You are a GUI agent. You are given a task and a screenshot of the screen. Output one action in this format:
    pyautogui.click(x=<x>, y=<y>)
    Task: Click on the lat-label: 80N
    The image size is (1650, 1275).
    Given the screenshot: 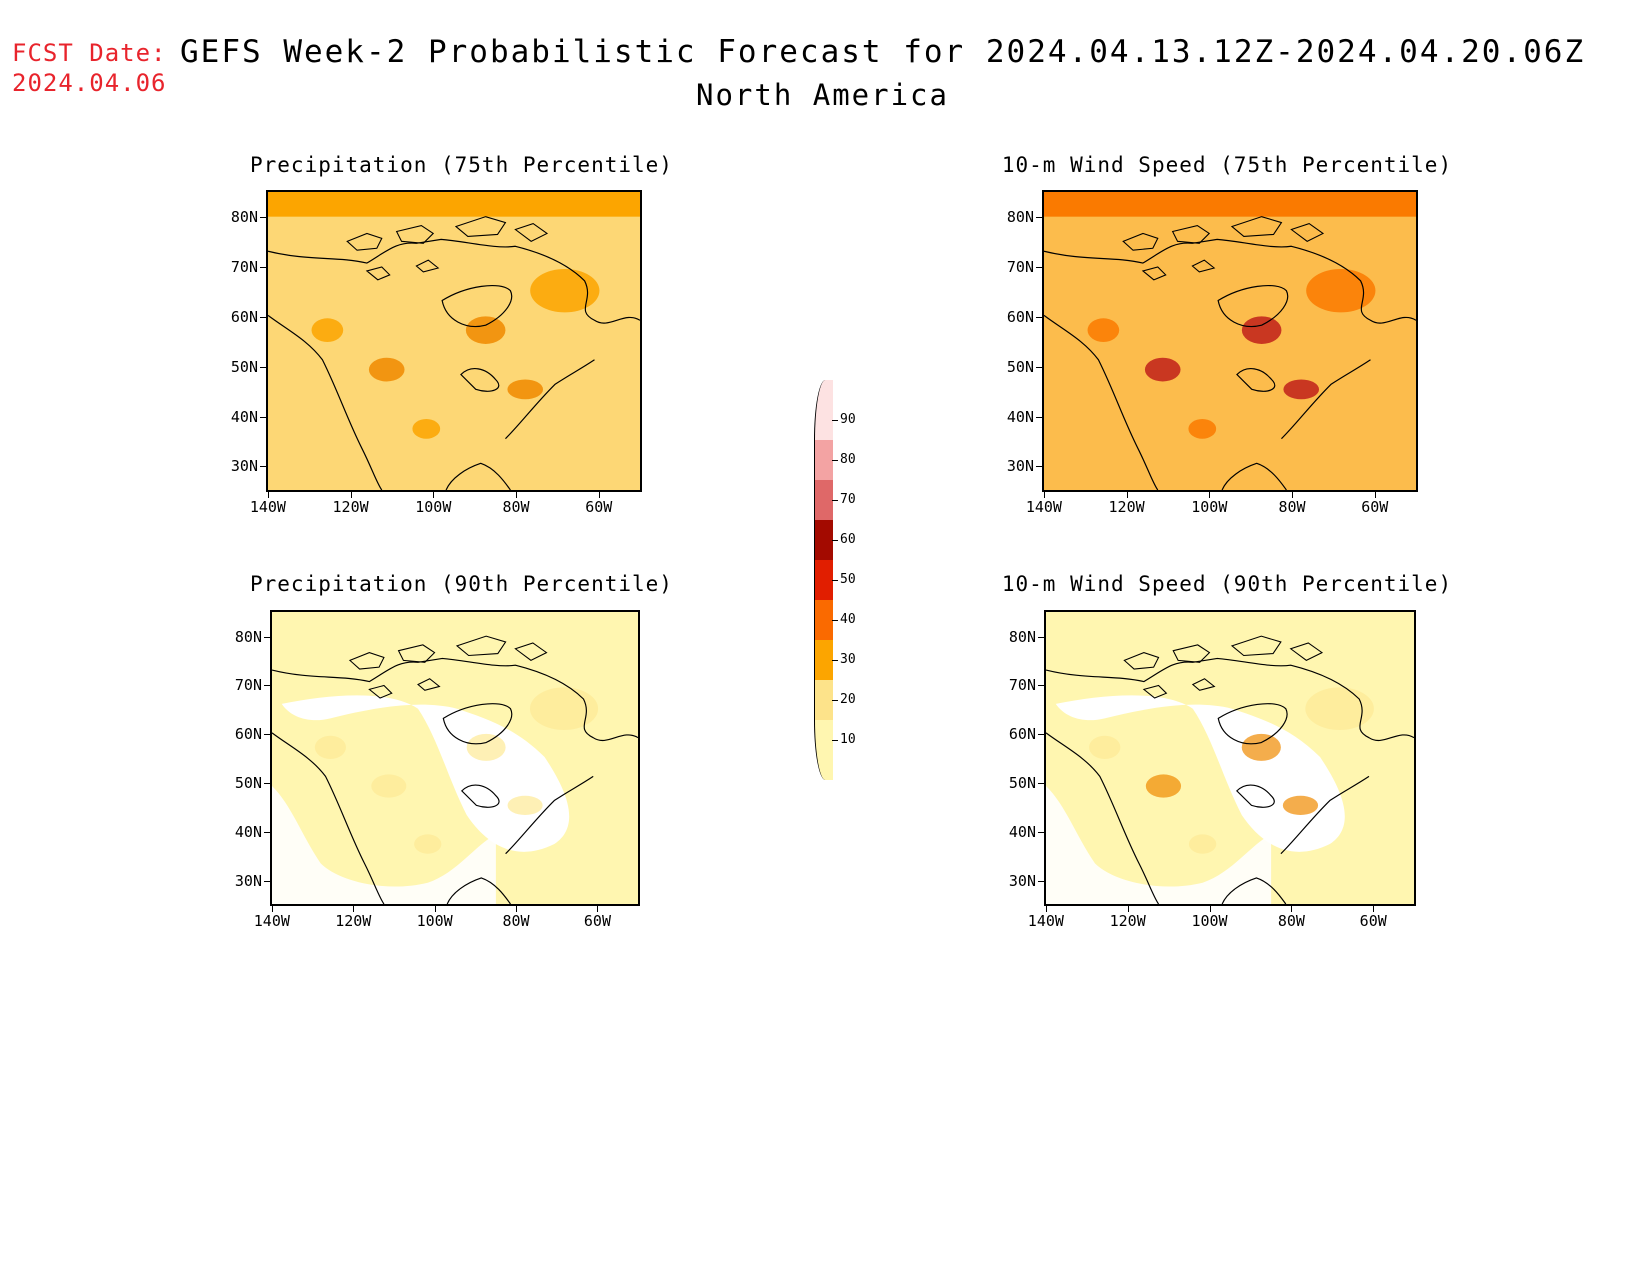 What is the action you would take?
    pyautogui.click(x=1022, y=636)
    